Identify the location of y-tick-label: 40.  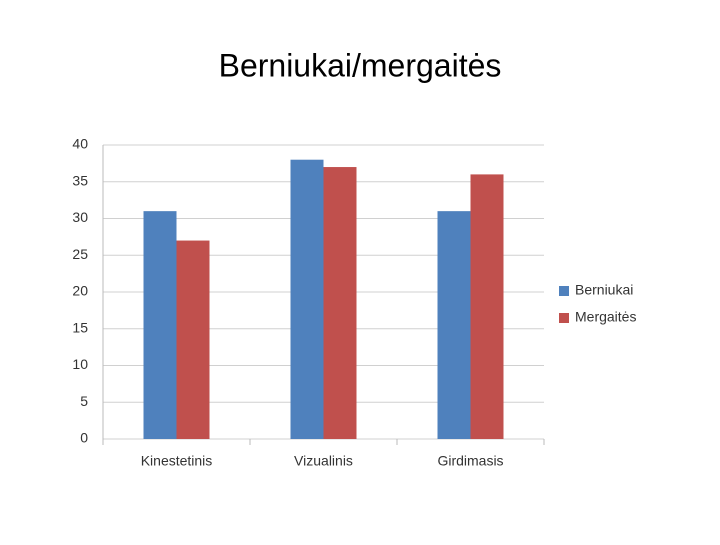
(80, 144).